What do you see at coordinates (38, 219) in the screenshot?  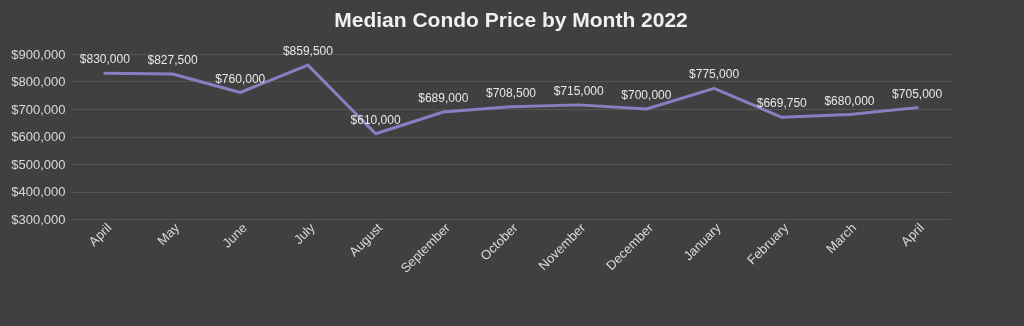 I see `y-tick-label: $300,000` at bounding box center [38, 219].